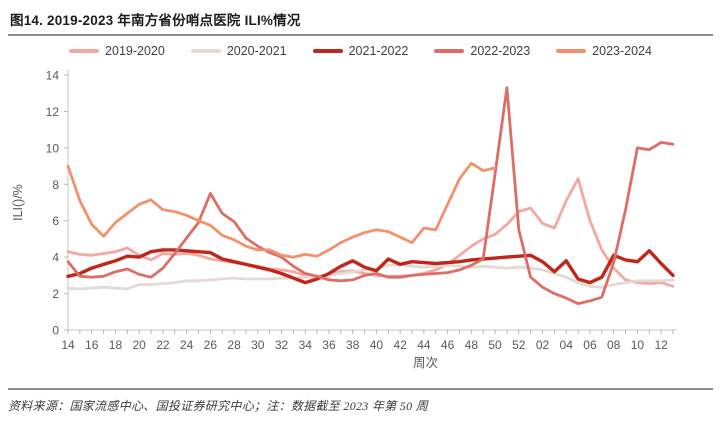 Image resolution: width=721 pixels, height=424 pixels. What do you see at coordinates (360, 18) in the screenshot?
I see `figure-title: 图14. 2019-2023 年南方省份哨点医院 ILI%情况` at bounding box center [360, 18].